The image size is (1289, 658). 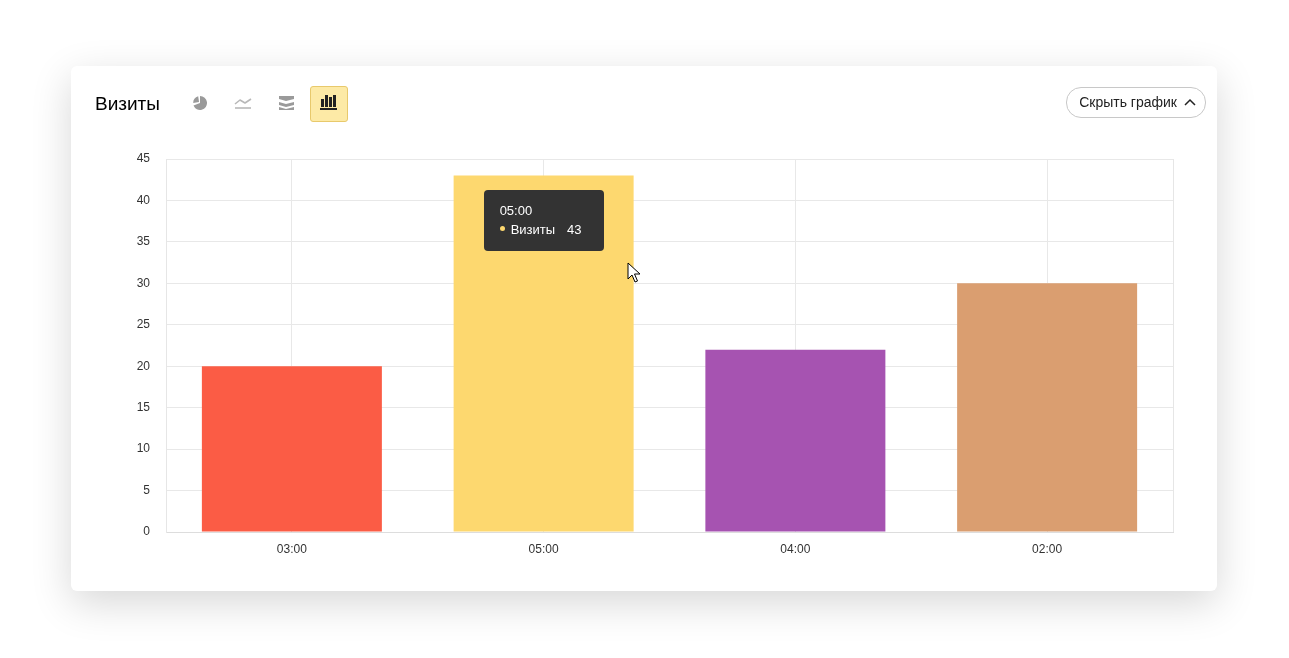 What do you see at coordinates (143, 324) in the screenshot?
I see `y-tick-label: 25` at bounding box center [143, 324].